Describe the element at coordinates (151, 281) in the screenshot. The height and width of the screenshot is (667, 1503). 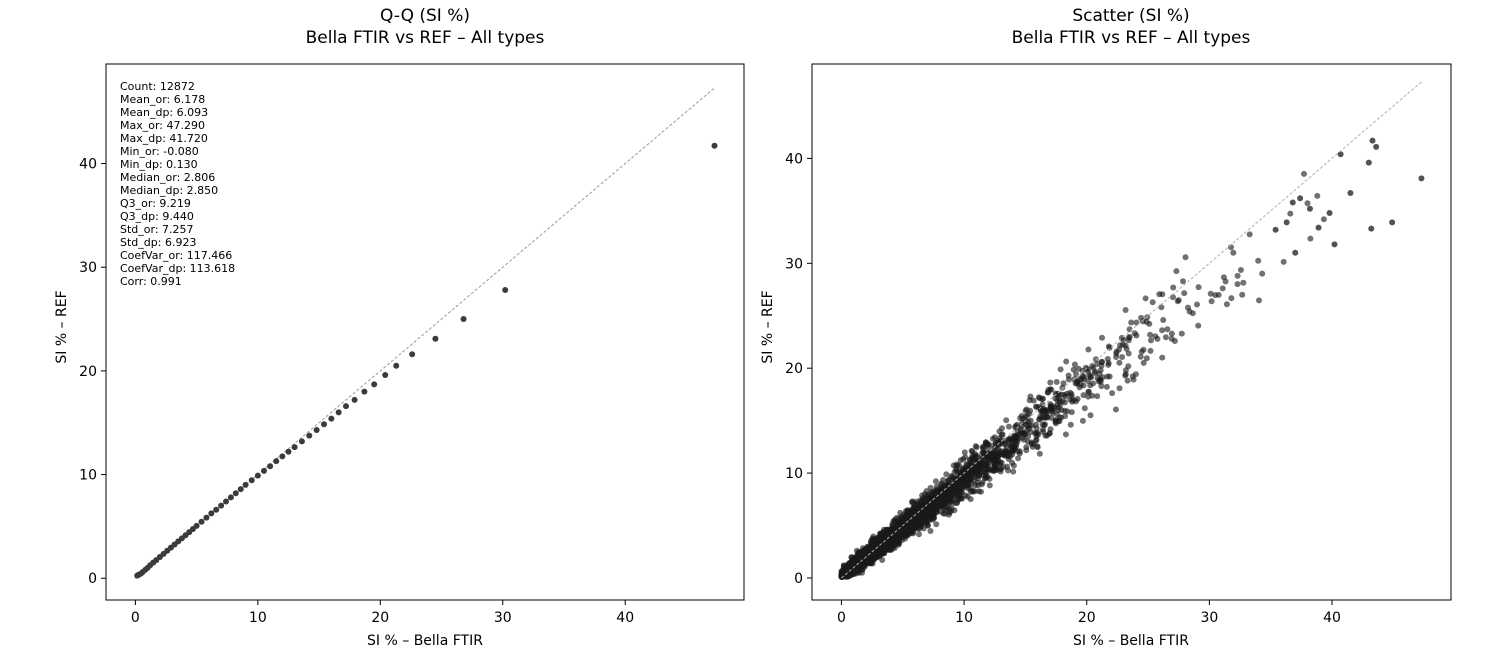
I see `qq-stat-line-15: Corr: 0.991` at that location.